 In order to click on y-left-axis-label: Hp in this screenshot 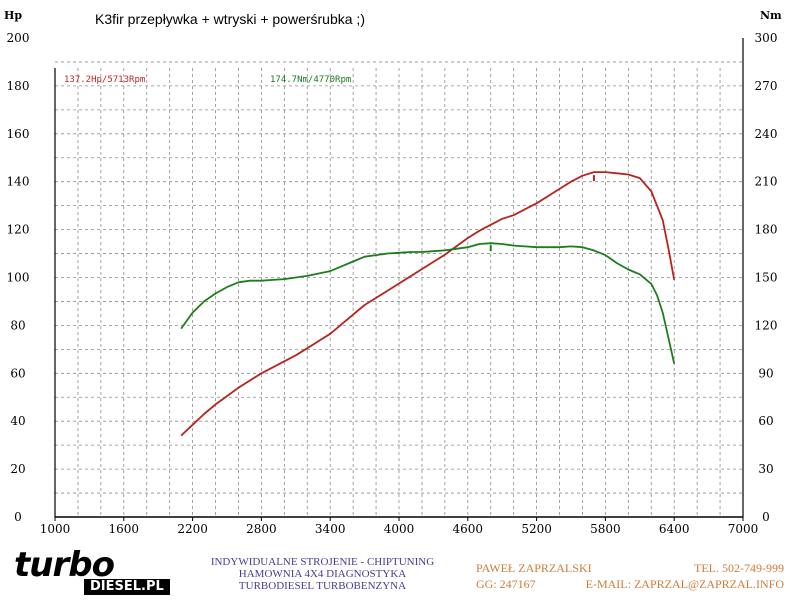, I will do `click(13, 15)`.